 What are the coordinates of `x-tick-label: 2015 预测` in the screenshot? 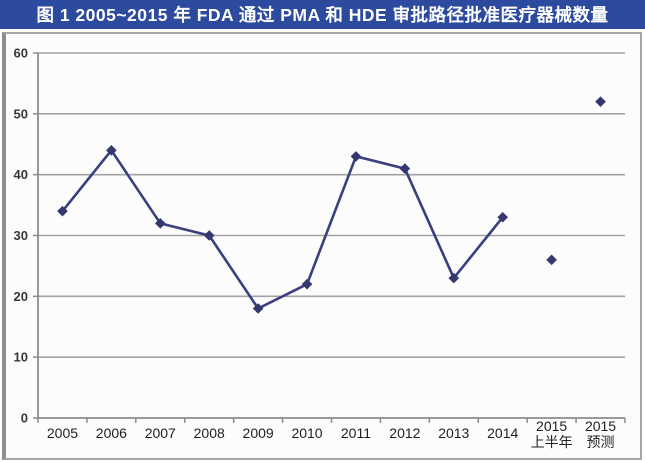 It's located at (600, 434).